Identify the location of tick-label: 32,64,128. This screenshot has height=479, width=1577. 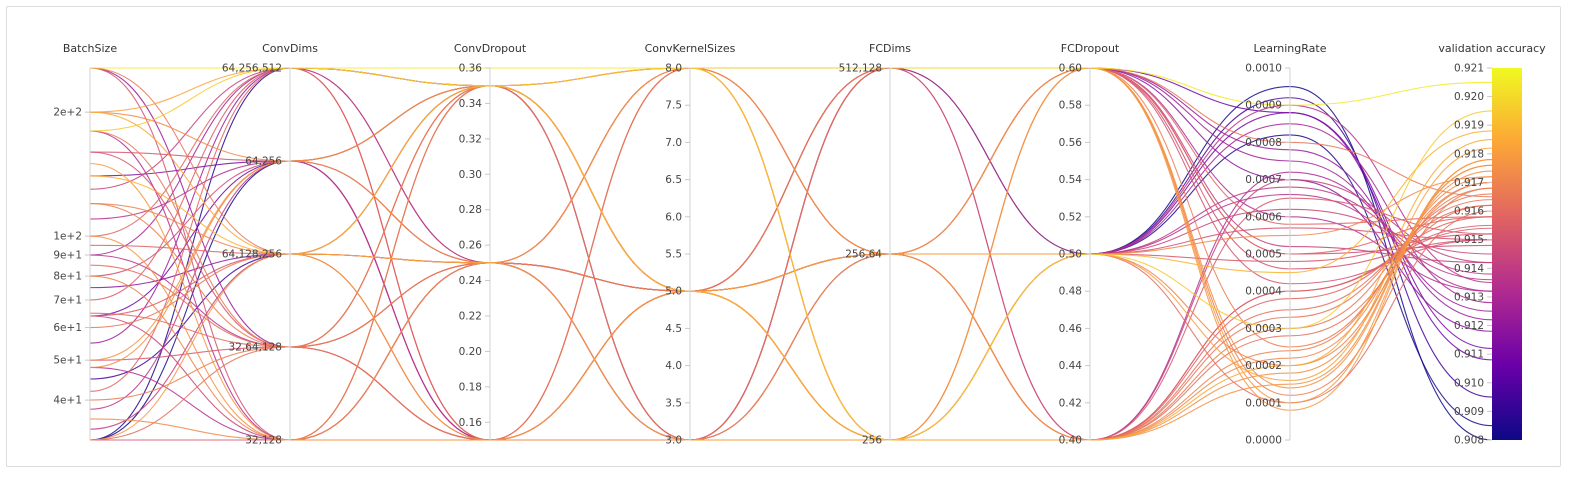
(255, 348).